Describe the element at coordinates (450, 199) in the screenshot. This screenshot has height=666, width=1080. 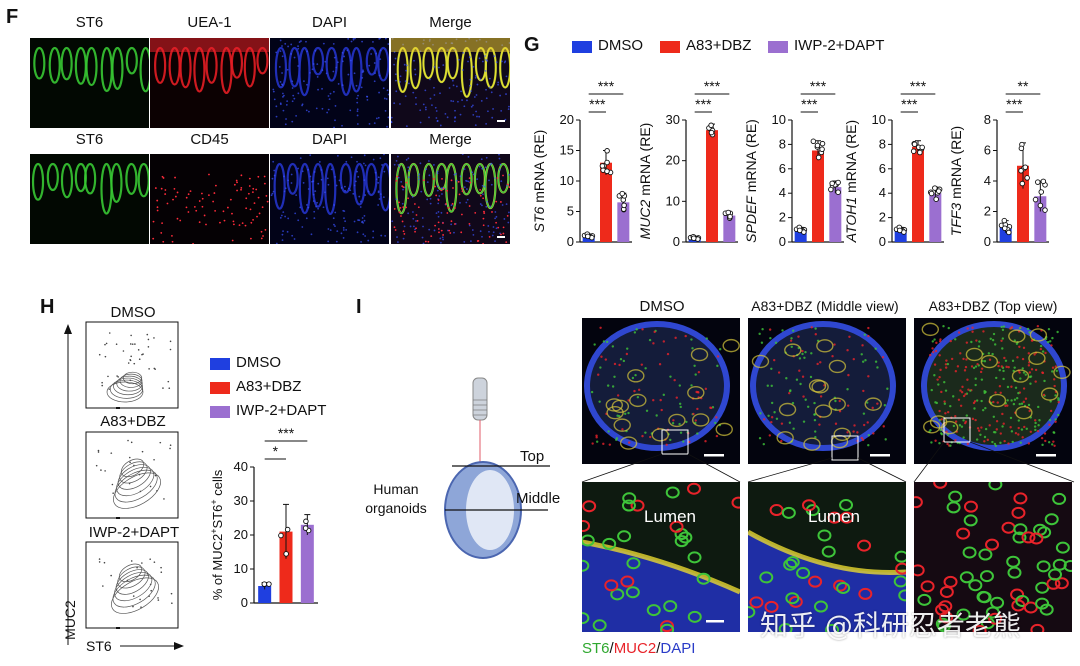
I see `micrograph-f-r2-c4` at that location.